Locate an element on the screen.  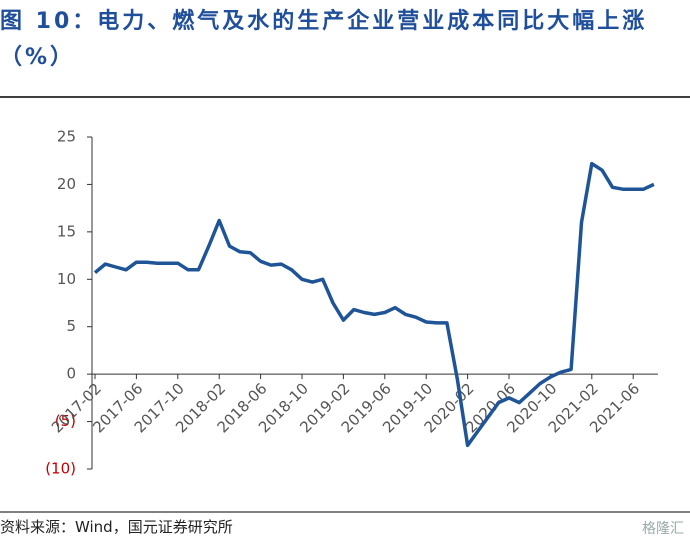
y-tick-label: (5) is located at coordinates (65, 421).